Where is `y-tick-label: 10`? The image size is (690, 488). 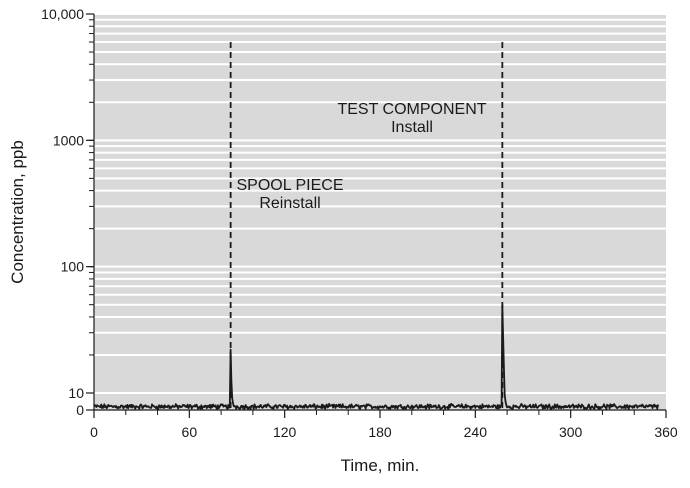
y-tick-label: 10 is located at coordinates (76, 393).